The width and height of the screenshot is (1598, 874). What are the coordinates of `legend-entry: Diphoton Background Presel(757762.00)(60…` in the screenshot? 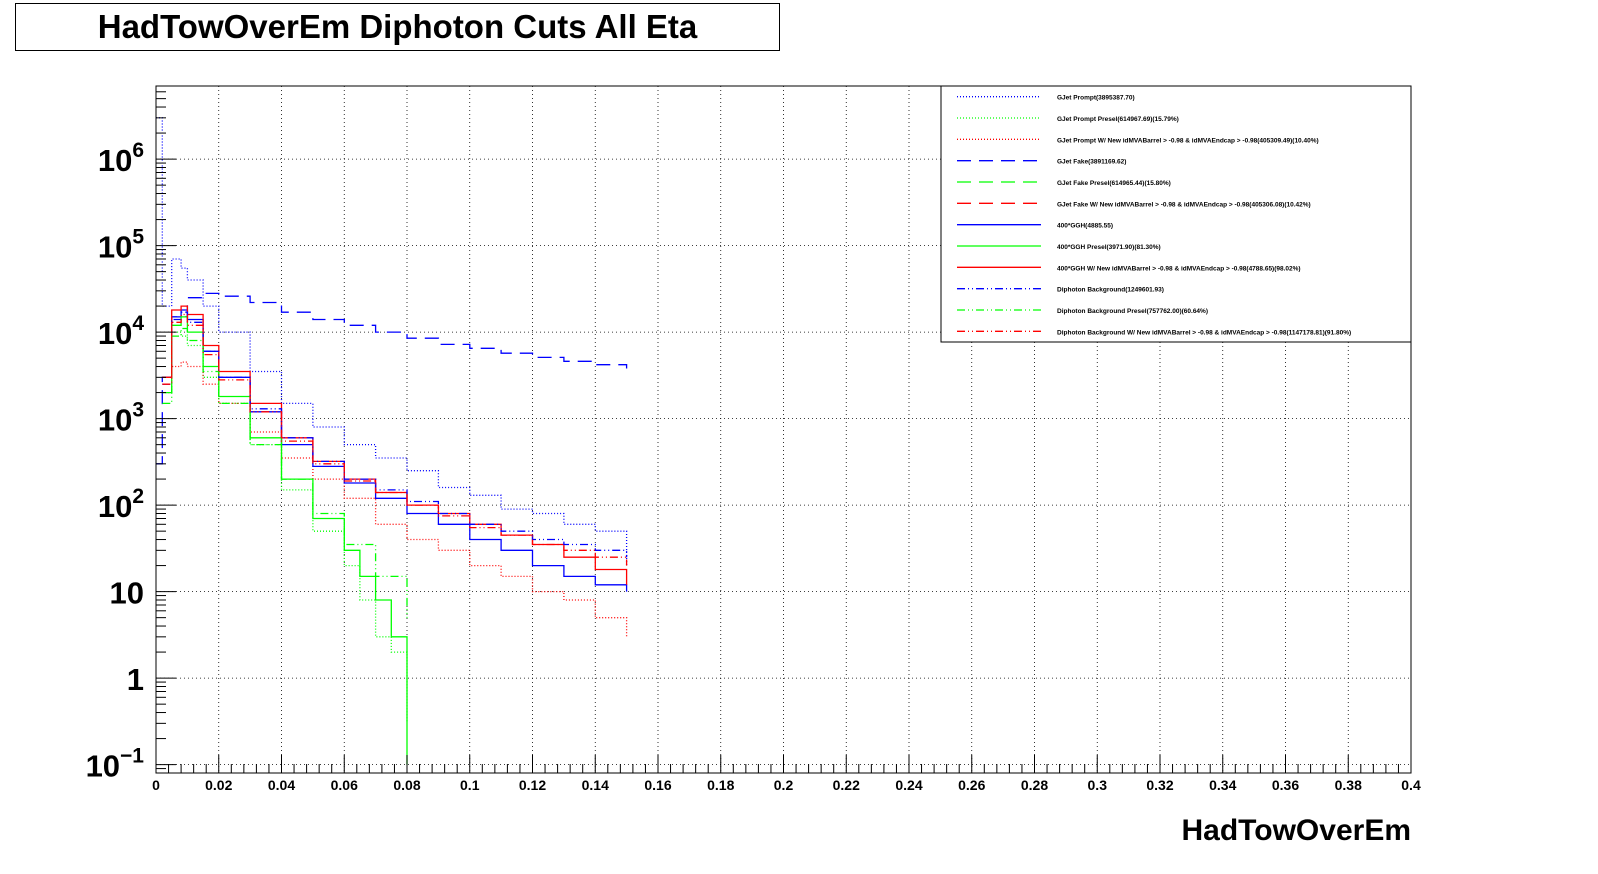 It's located at (1132, 311).